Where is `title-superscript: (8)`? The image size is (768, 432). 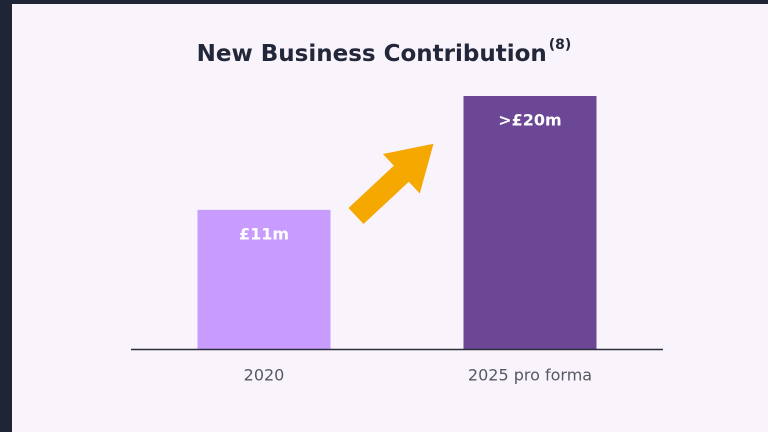 title-superscript: (8) is located at coordinates (560, 45).